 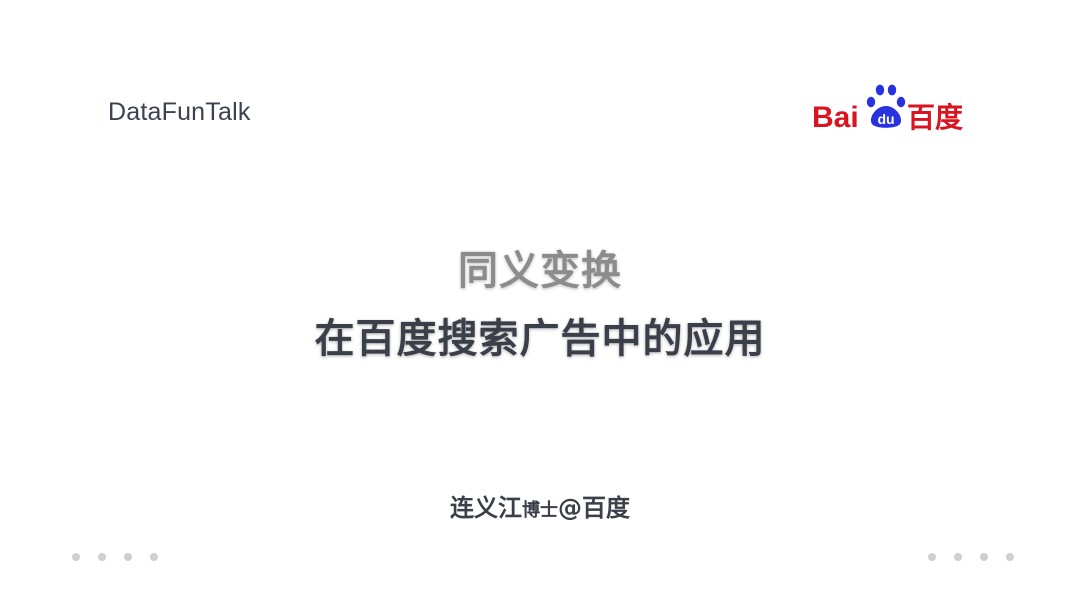 I want to click on author-name: 连义江, so click(x=486, y=508).